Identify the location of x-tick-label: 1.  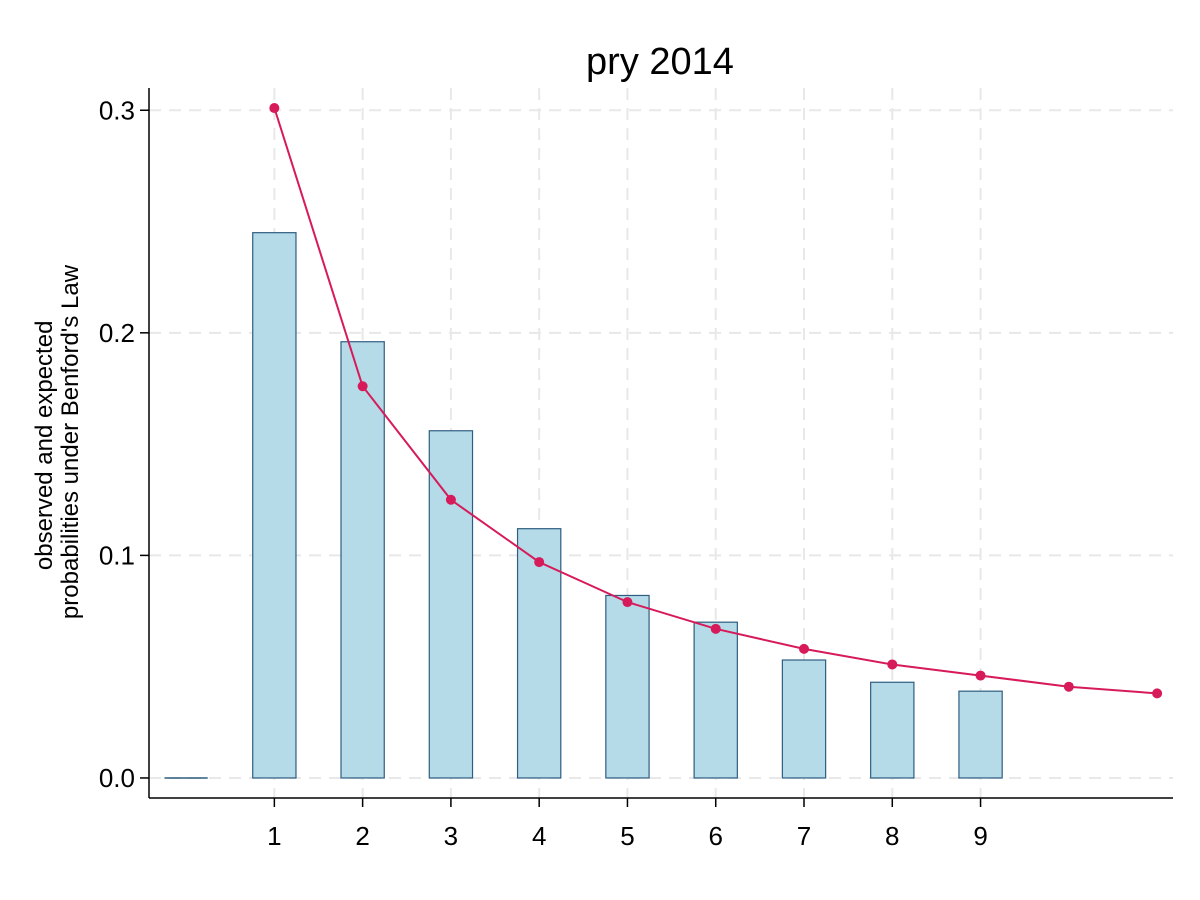
(274, 836).